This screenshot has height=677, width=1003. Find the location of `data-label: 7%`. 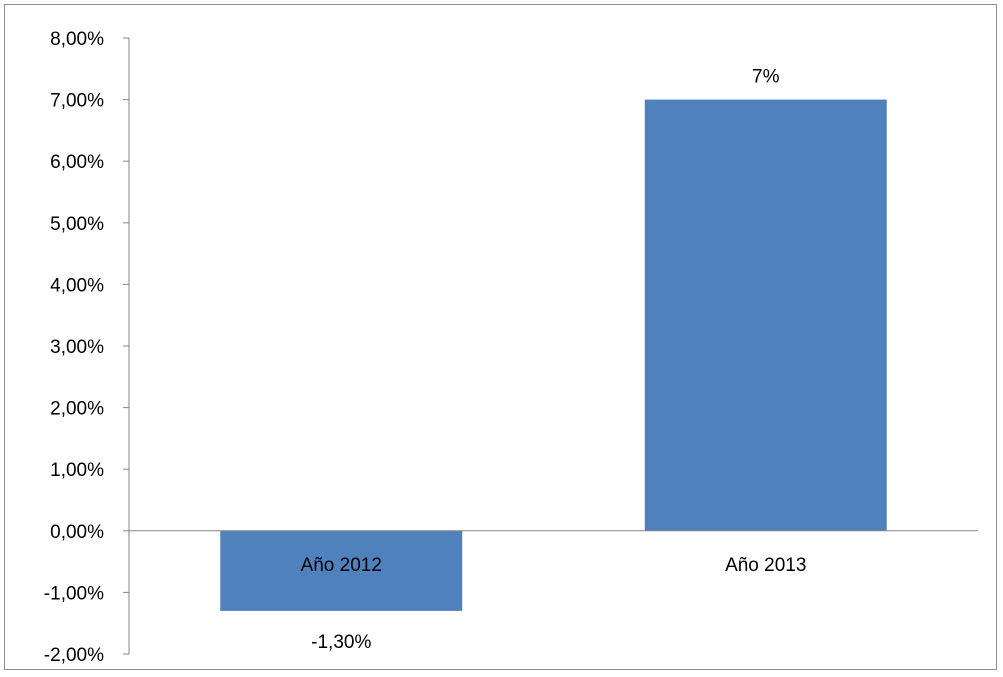

data-label: 7% is located at coordinates (766, 77).